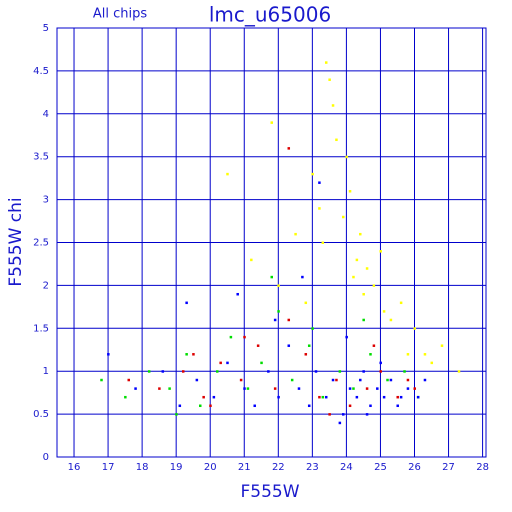 The image size is (512, 512). Describe the element at coordinates (74, 467) in the screenshot. I see `x-tick-label: 16` at that location.